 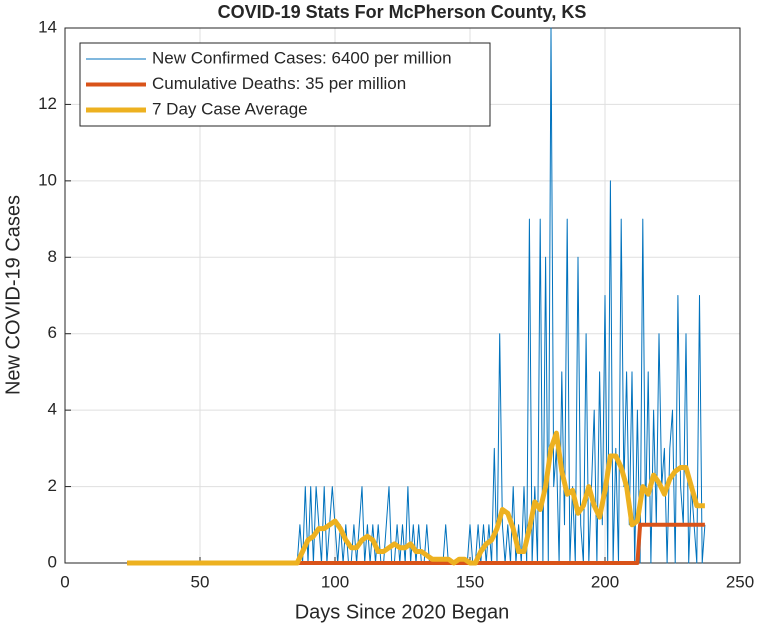 What do you see at coordinates (279, 83) in the screenshot?
I see `legend-label: Cumulative Deaths: 35 per million` at bounding box center [279, 83].